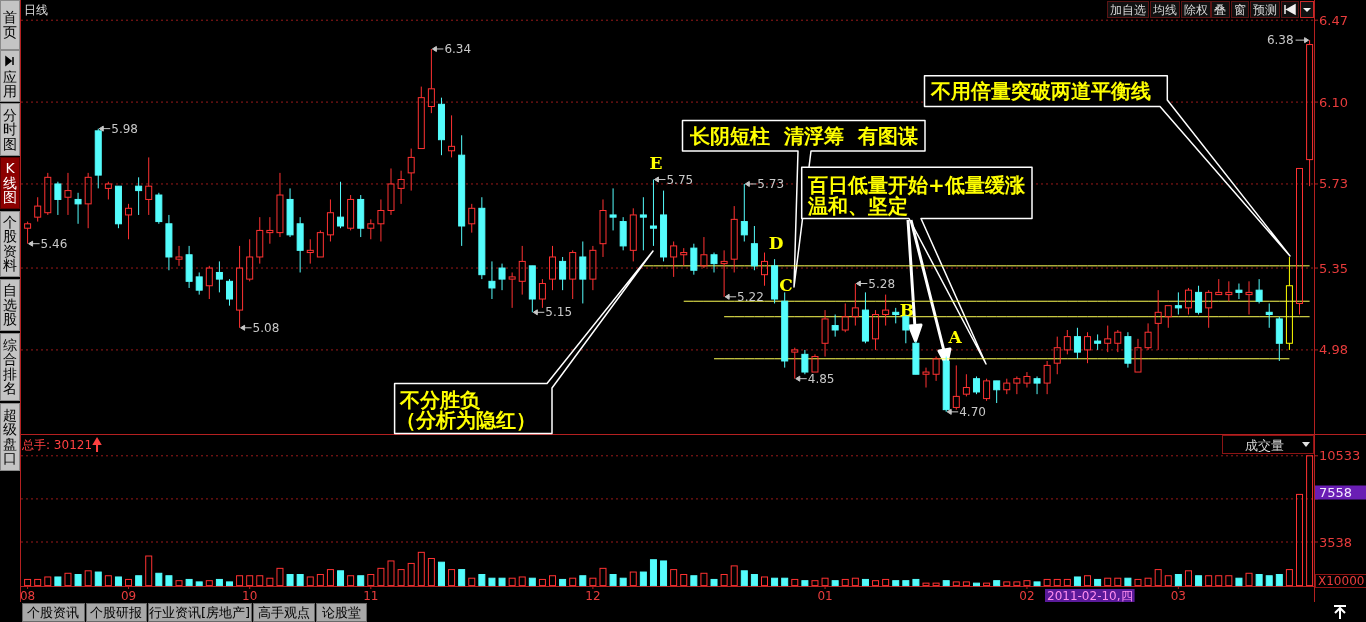 The height and width of the screenshot is (622, 1366). What do you see at coordinates (972, 411) in the screenshot?
I see `annotation: 4.70` at bounding box center [972, 411].